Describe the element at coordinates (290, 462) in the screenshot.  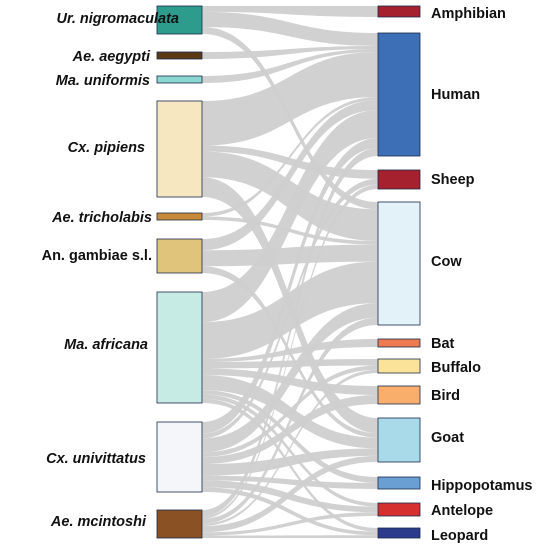
I see `link-cxu-to-goat` at that location.